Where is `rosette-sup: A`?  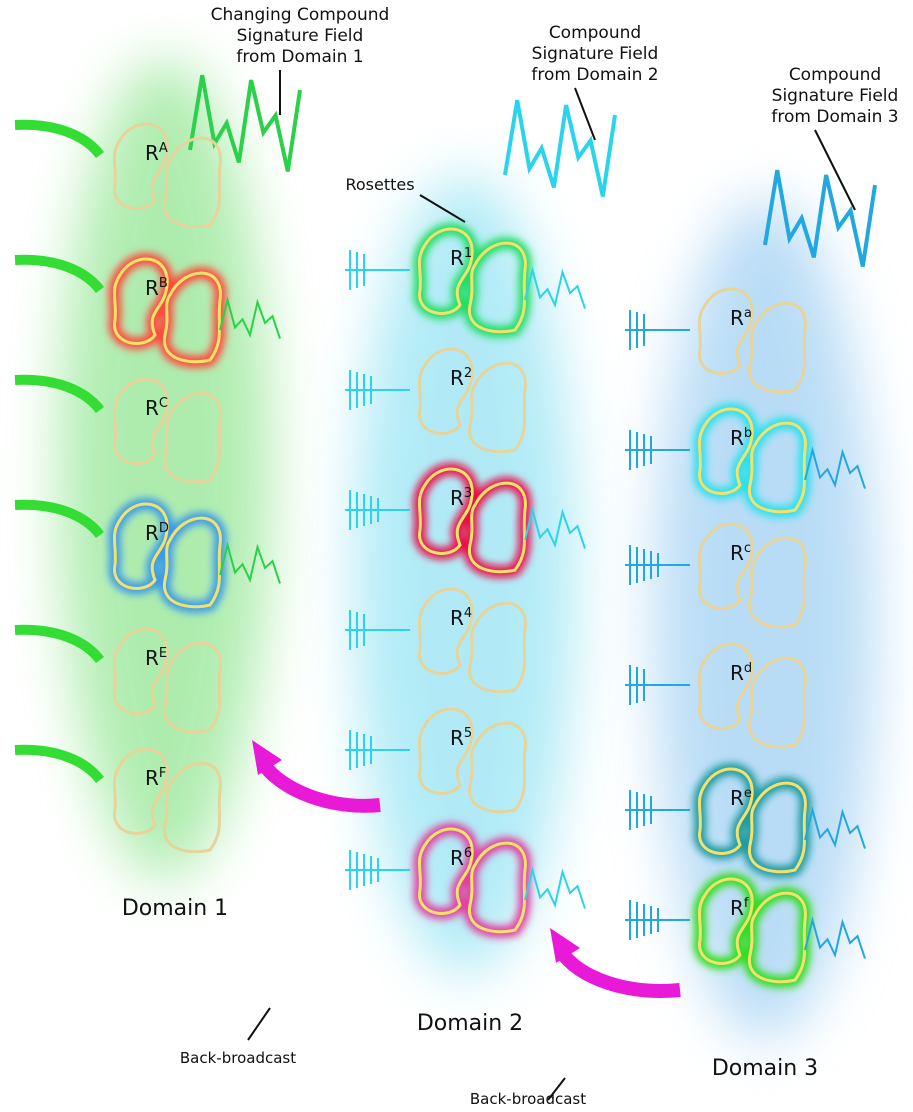
rosette-sup: A is located at coordinates (163, 148).